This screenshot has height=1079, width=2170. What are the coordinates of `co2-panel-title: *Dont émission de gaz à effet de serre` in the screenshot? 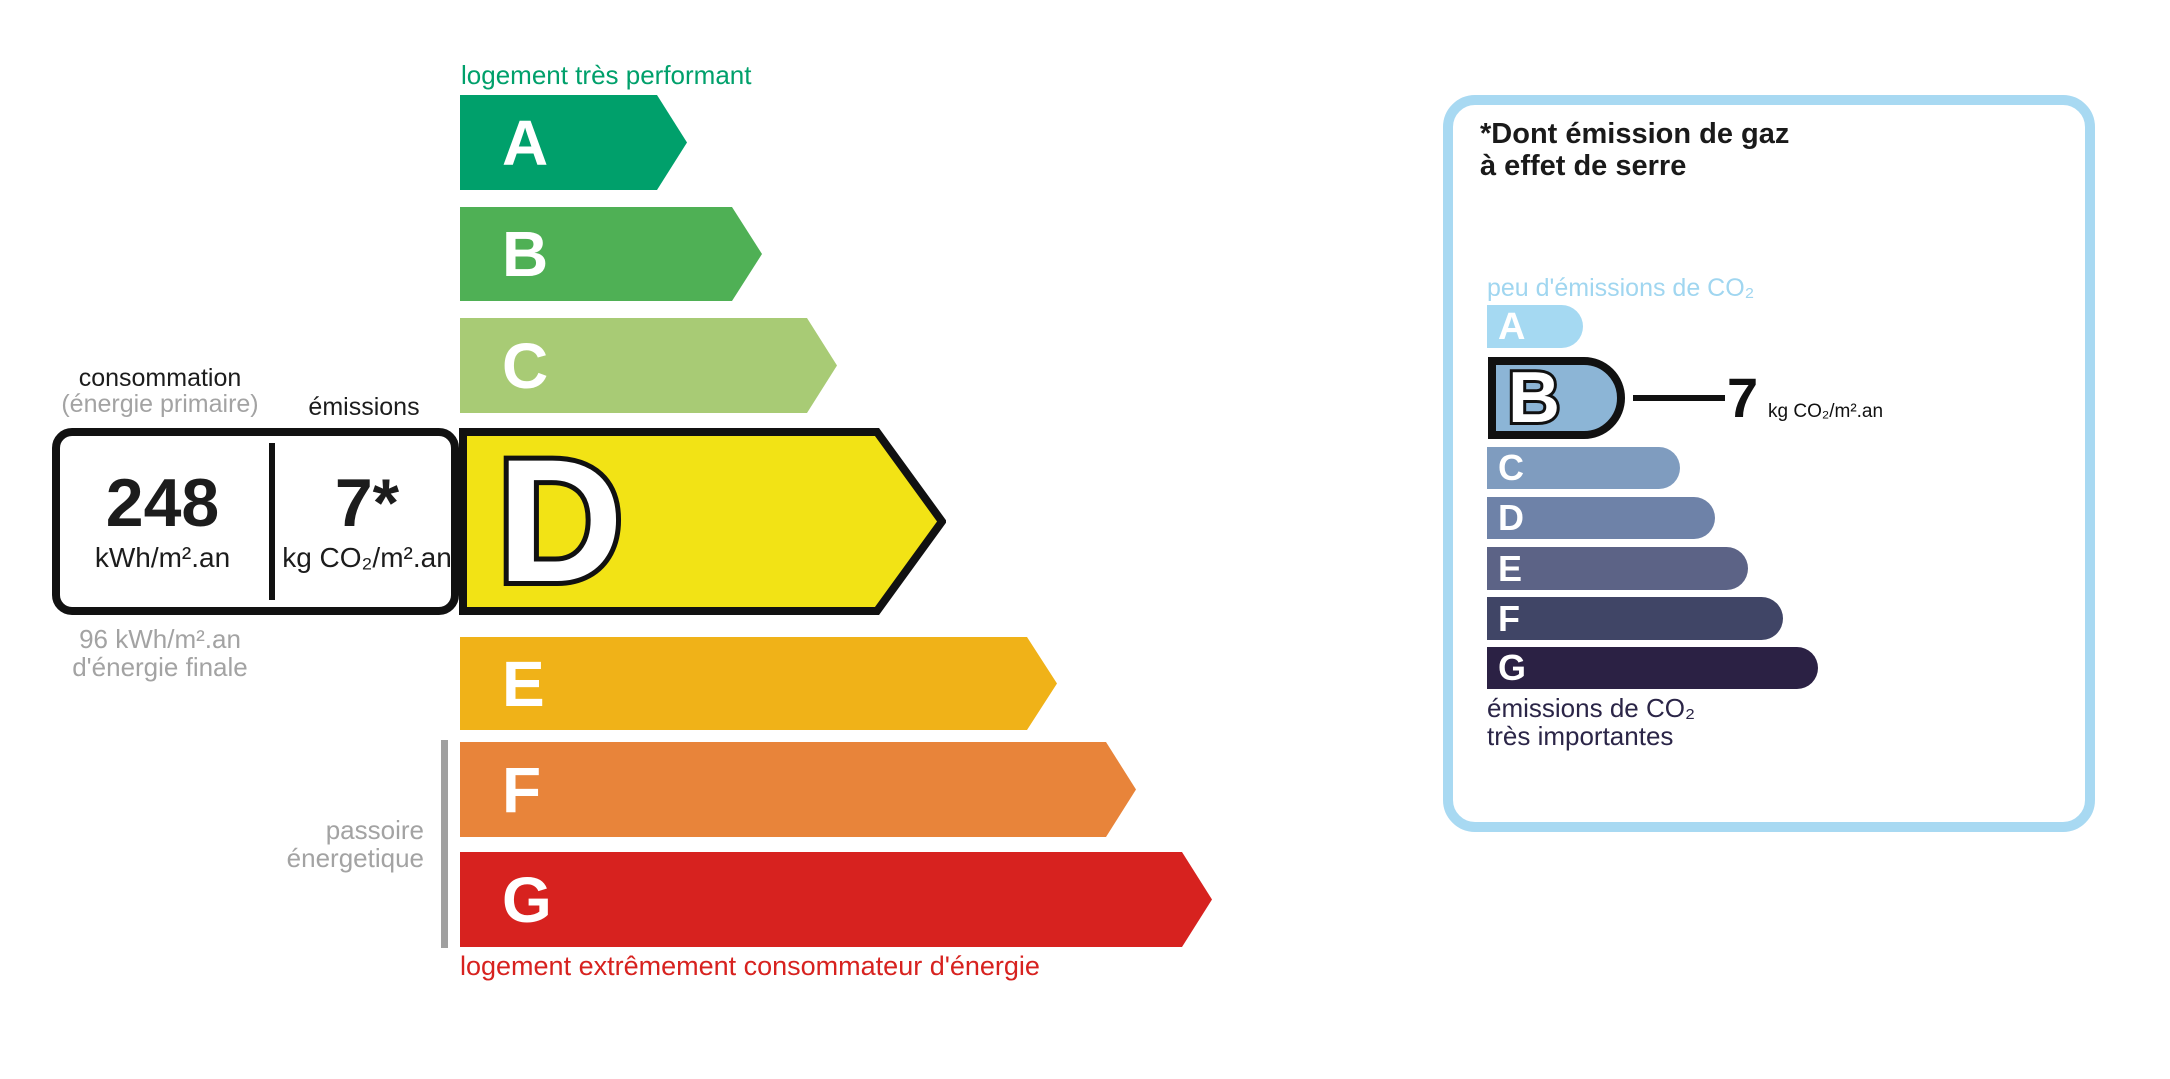 It's located at (1634, 150).